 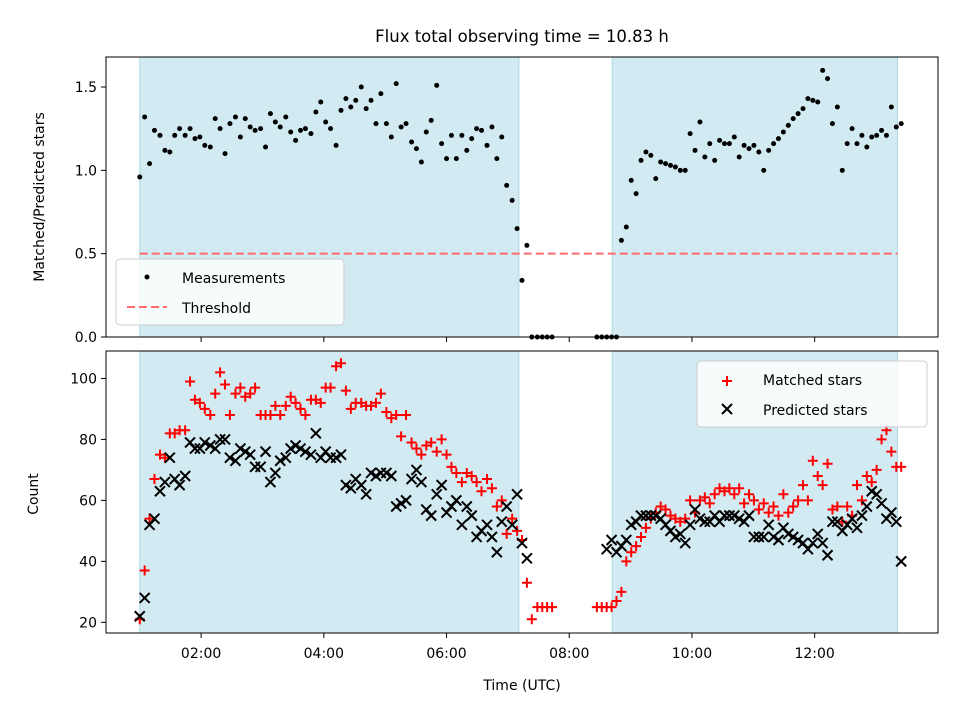 What do you see at coordinates (812, 394) in the screenshot?
I see `count-legend-box` at bounding box center [812, 394].